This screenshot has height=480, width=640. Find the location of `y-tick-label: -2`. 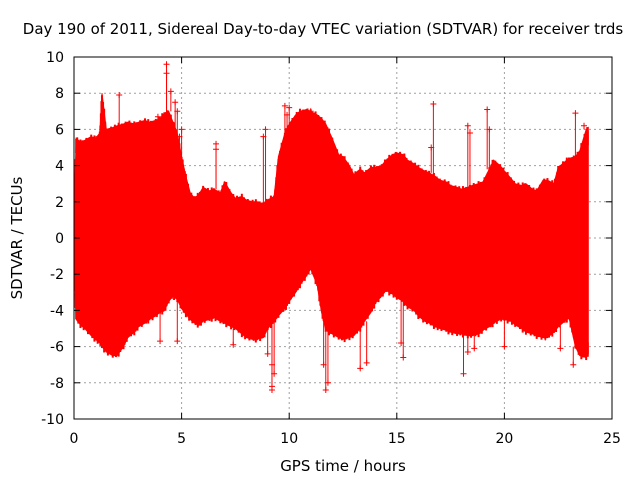

y-tick-label: -2 is located at coordinates (57, 275).